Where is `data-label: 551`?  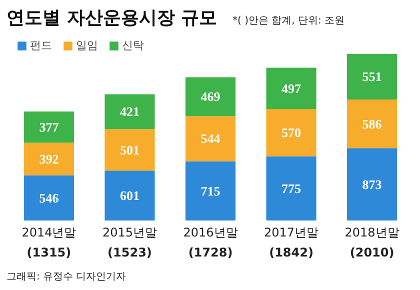
data-label: 551 is located at coordinates (372, 76).